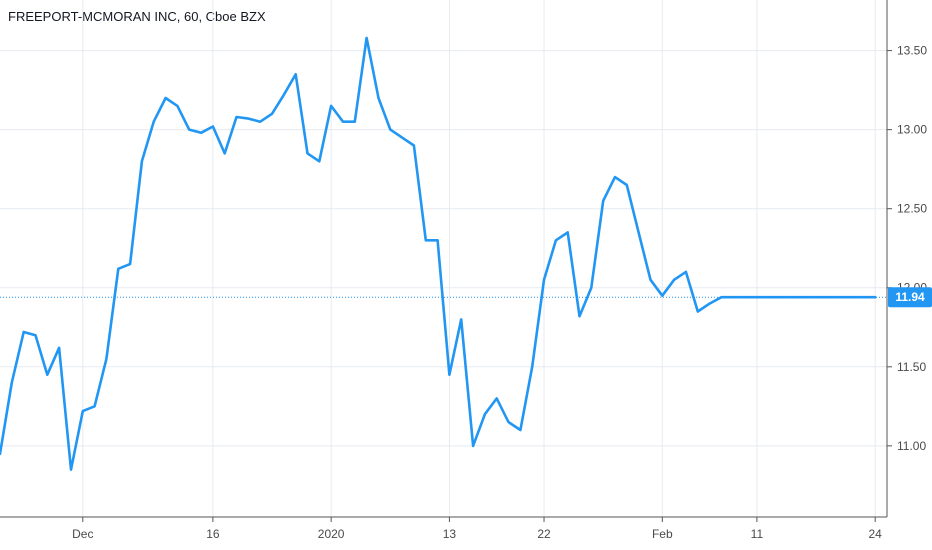 The width and height of the screenshot is (932, 550). What do you see at coordinates (466, 297) in the screenshot?
I see `last-price-marker: 11.94` at bounding box center [466, 297].